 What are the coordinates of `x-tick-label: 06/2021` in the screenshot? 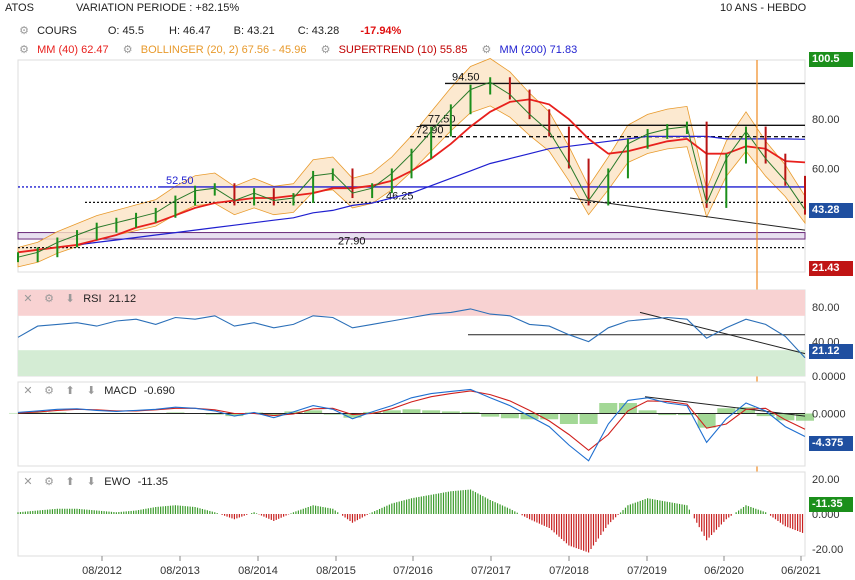 It's located at (801, 571).